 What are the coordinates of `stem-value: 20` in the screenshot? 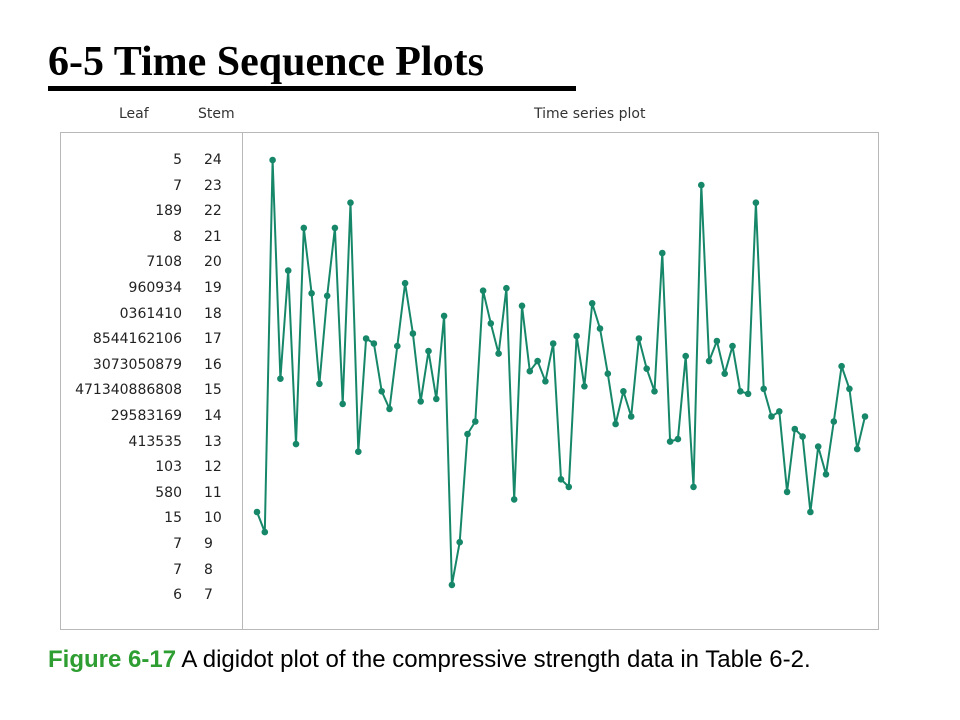 It's located at (213, 262).